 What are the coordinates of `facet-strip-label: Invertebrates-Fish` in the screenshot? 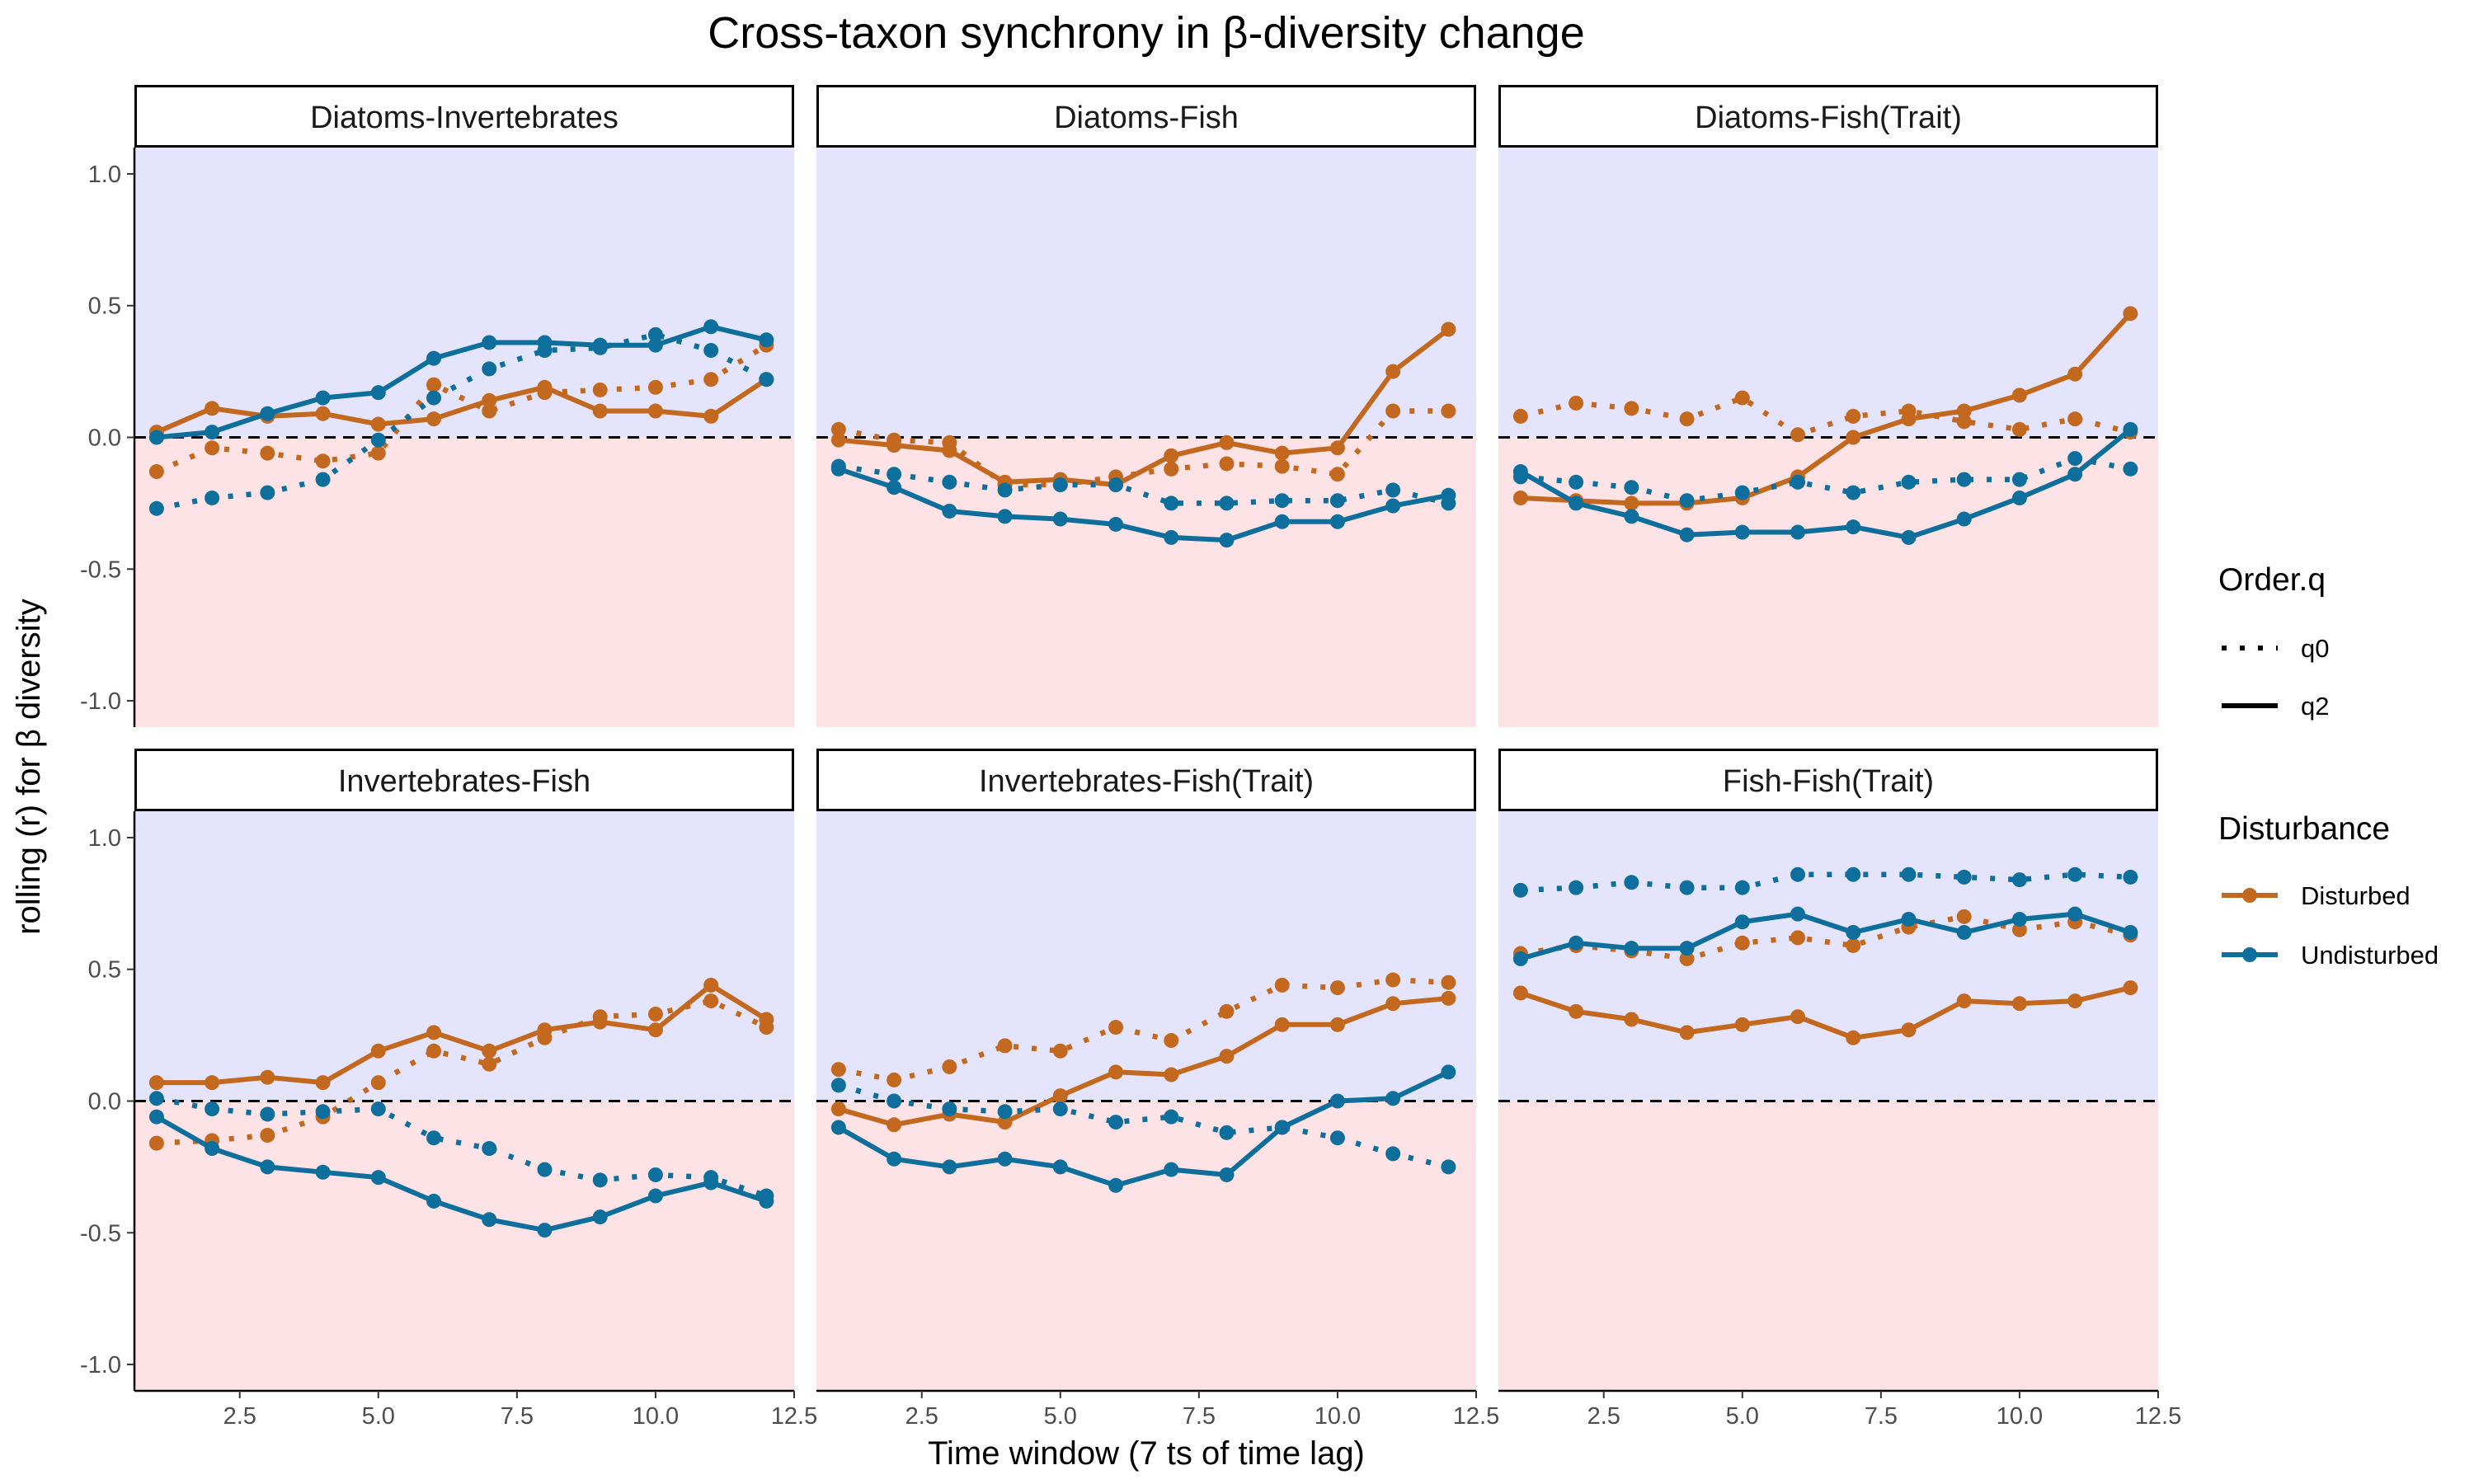 It's located at (464, 781).